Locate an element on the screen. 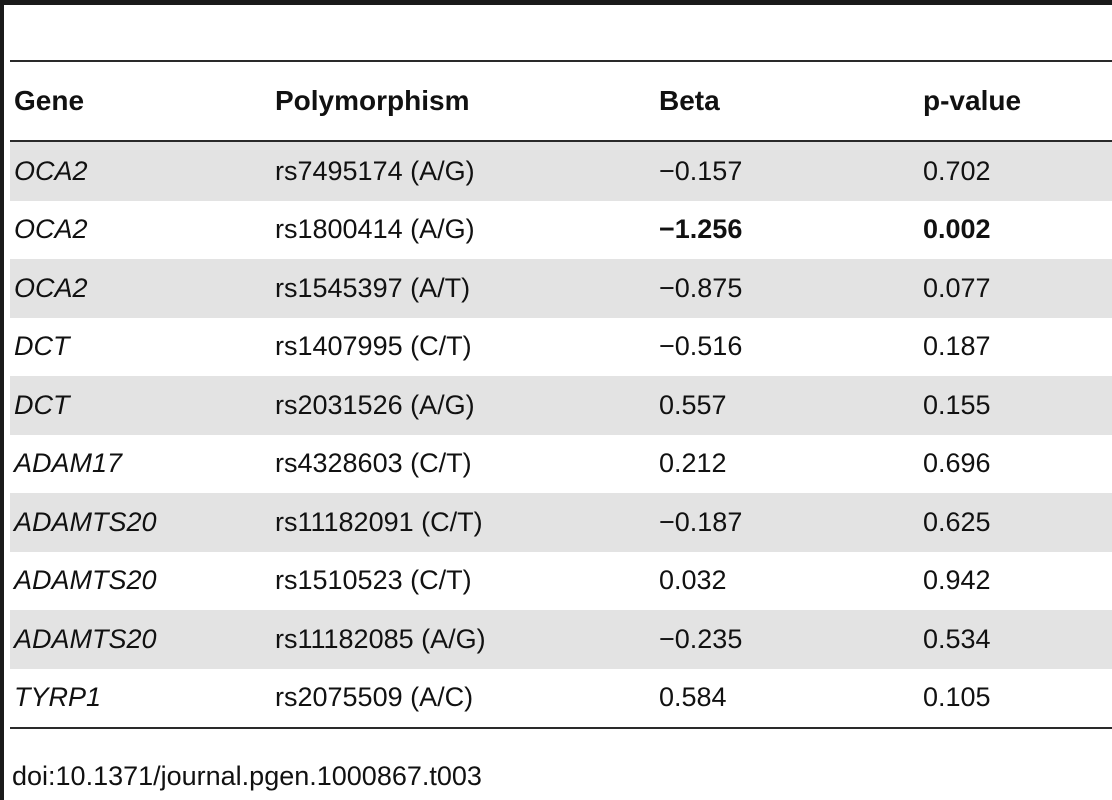 Image resolution: width=1112 pixels, height=800 pixels. table-row: ADAM17 rs4328603 (C/T) 0.212 0.696 is located at coordinates (561, 464).